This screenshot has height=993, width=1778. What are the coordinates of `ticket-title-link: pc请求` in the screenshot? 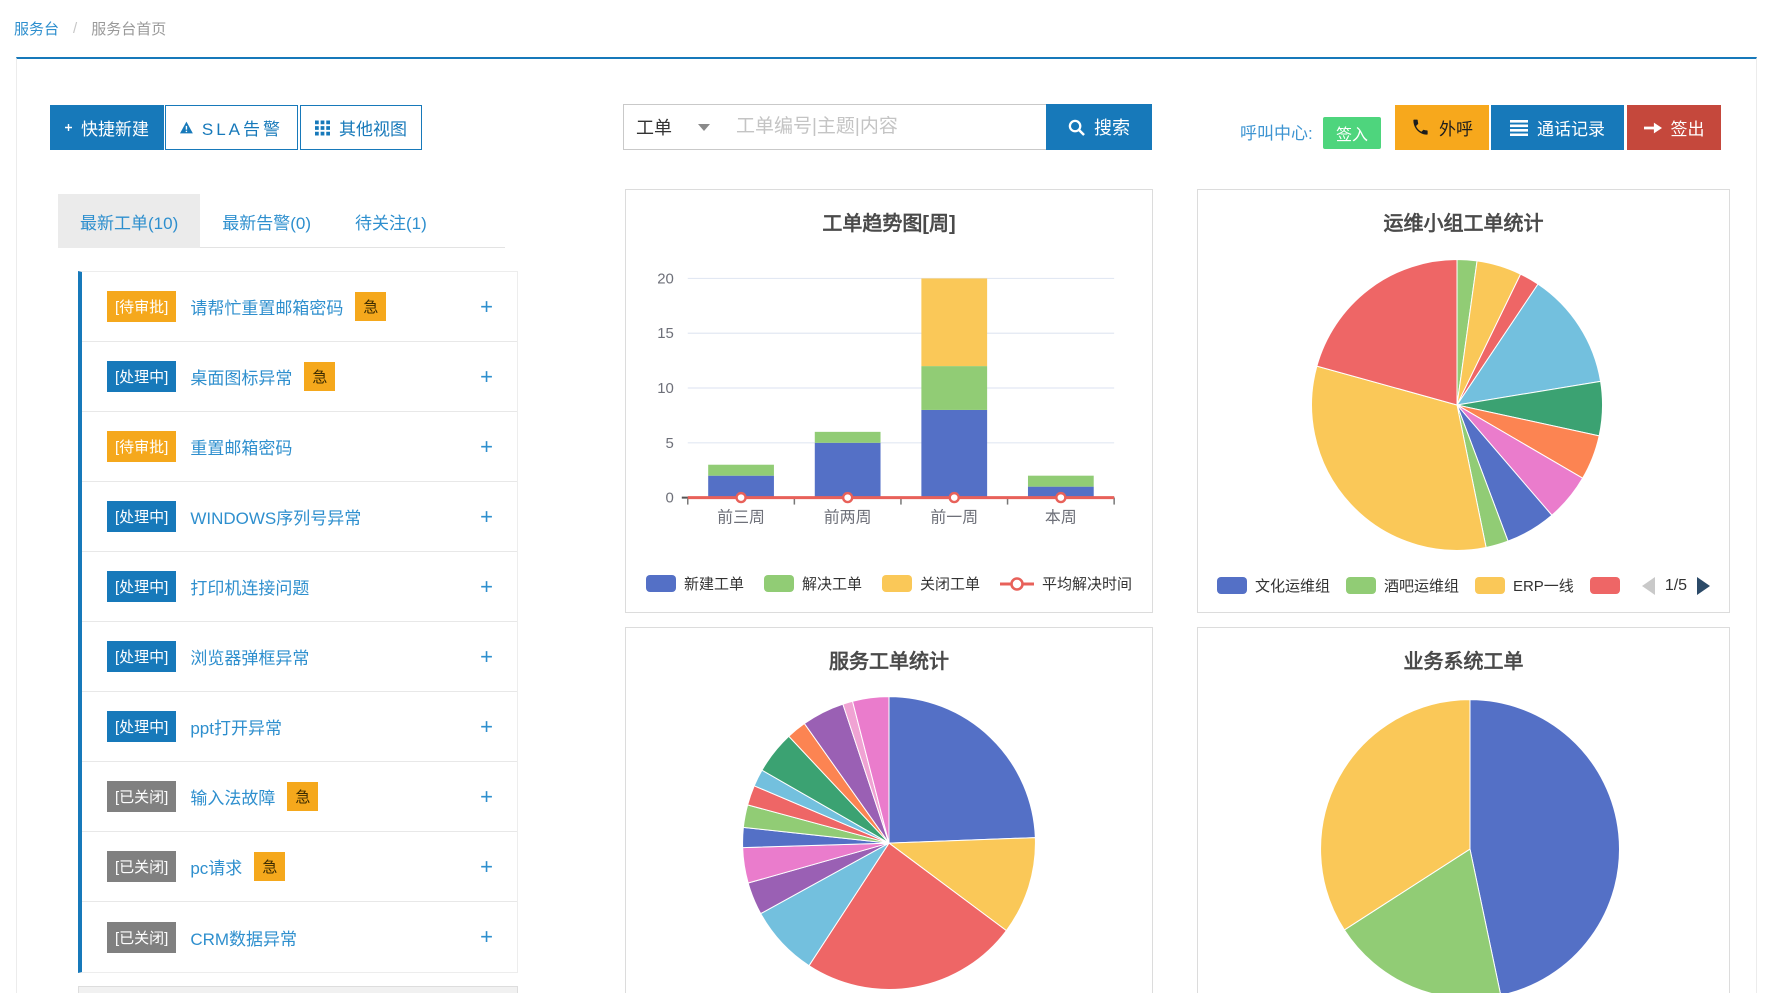 It's located at (216, 868).